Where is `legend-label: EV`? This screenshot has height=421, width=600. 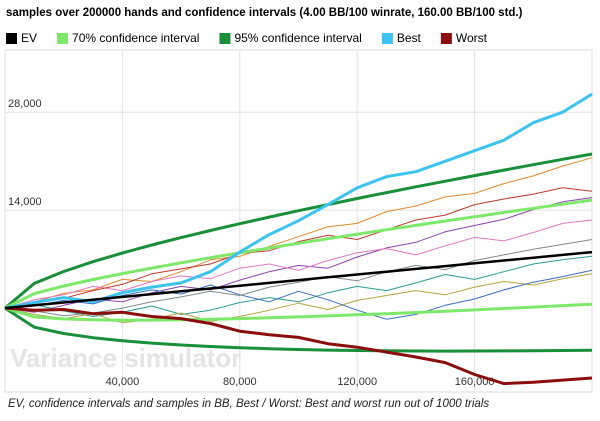
legend-label: EV is located at coordinates (29, 38).